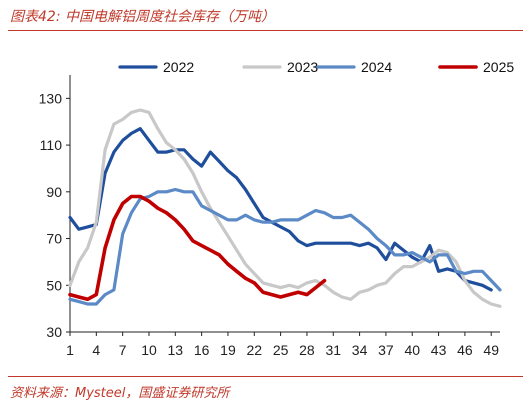 The height and width of the screenshot is (406, 531). Describe the element at coordinates (120, 393) in the screenshot. I see `source-note: 资料来源：Mysteel，国盛证券研究所` at that location.